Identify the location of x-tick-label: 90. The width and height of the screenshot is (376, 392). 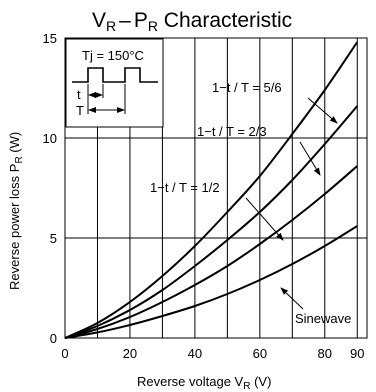
(357, 353).